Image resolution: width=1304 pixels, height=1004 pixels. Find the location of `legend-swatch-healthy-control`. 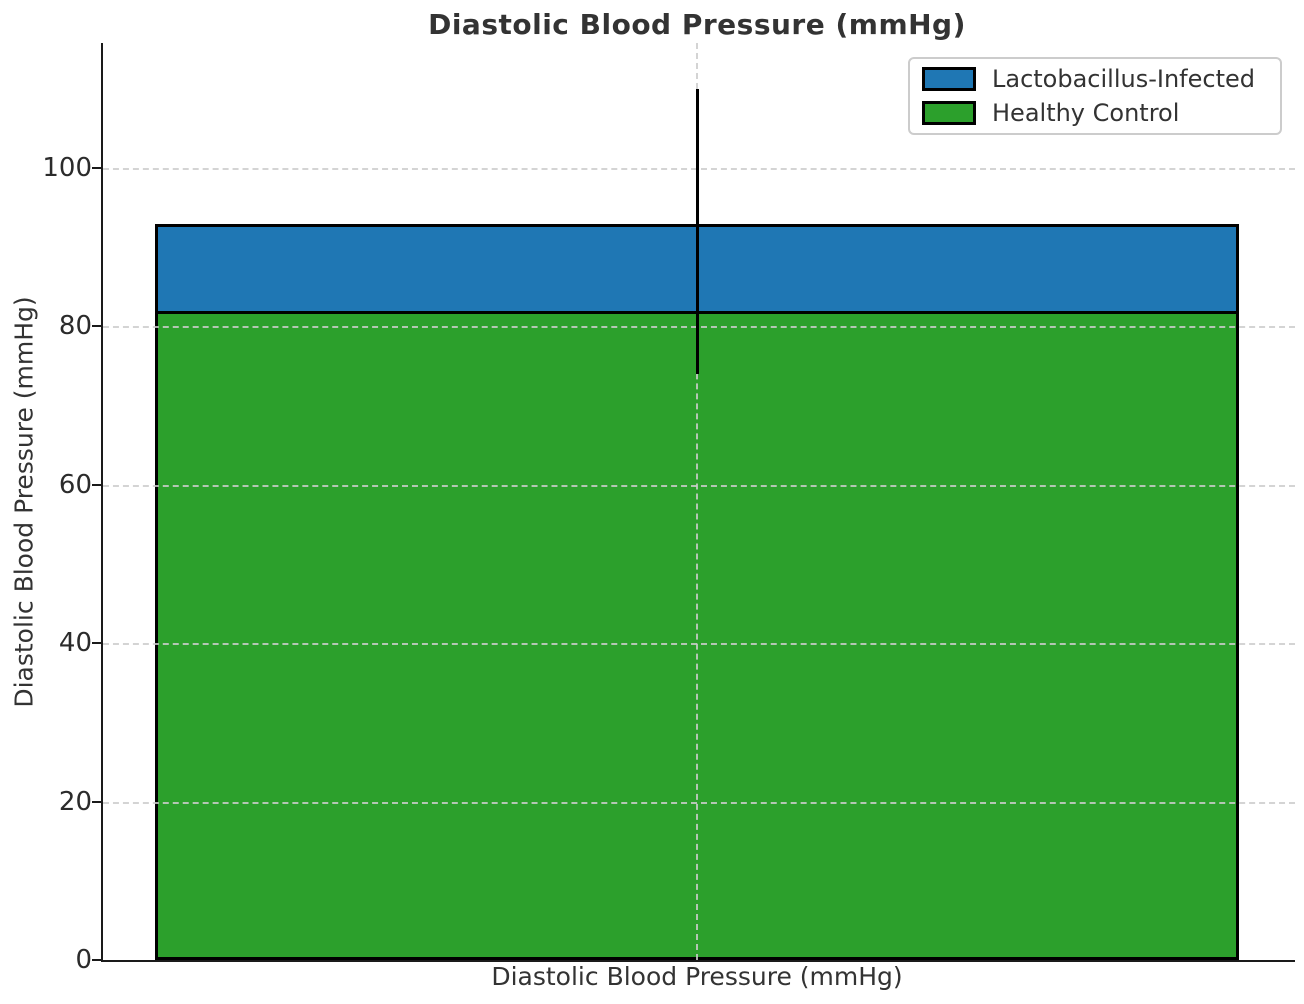

legend-swatch-healthy-control is located at coordinates (949, 113).